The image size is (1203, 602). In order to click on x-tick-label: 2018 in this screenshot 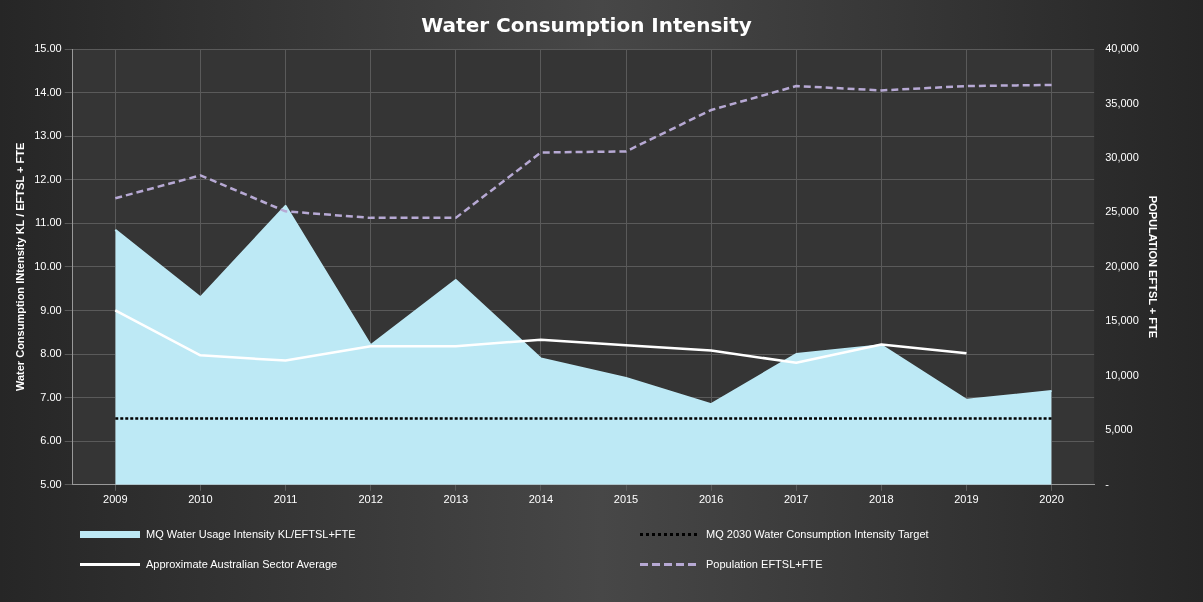, I will do `click(881, 499)`.